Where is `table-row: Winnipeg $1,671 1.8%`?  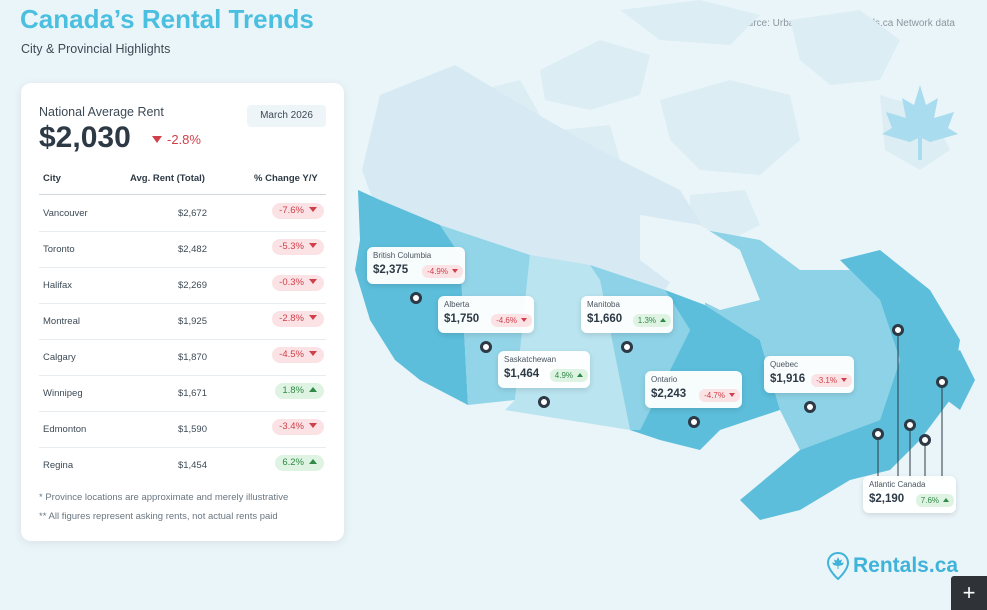 table-row: Winnipeg $1,671 1.8% is located at coordinates (182, 393).